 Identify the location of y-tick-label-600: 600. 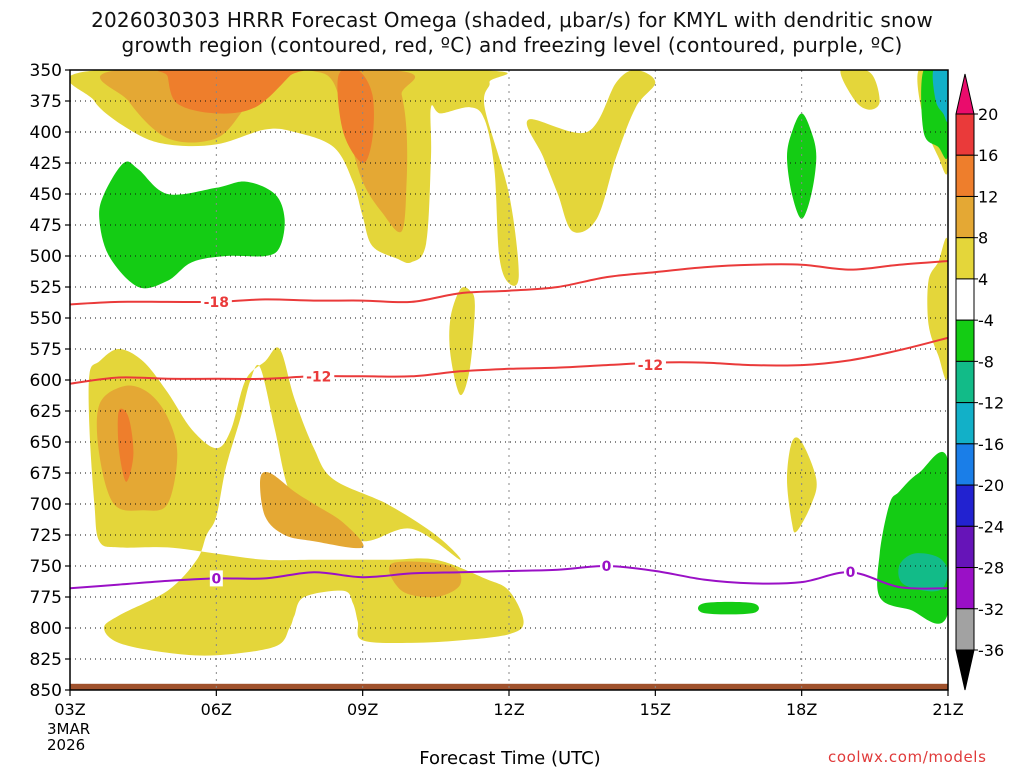
(46, 381).